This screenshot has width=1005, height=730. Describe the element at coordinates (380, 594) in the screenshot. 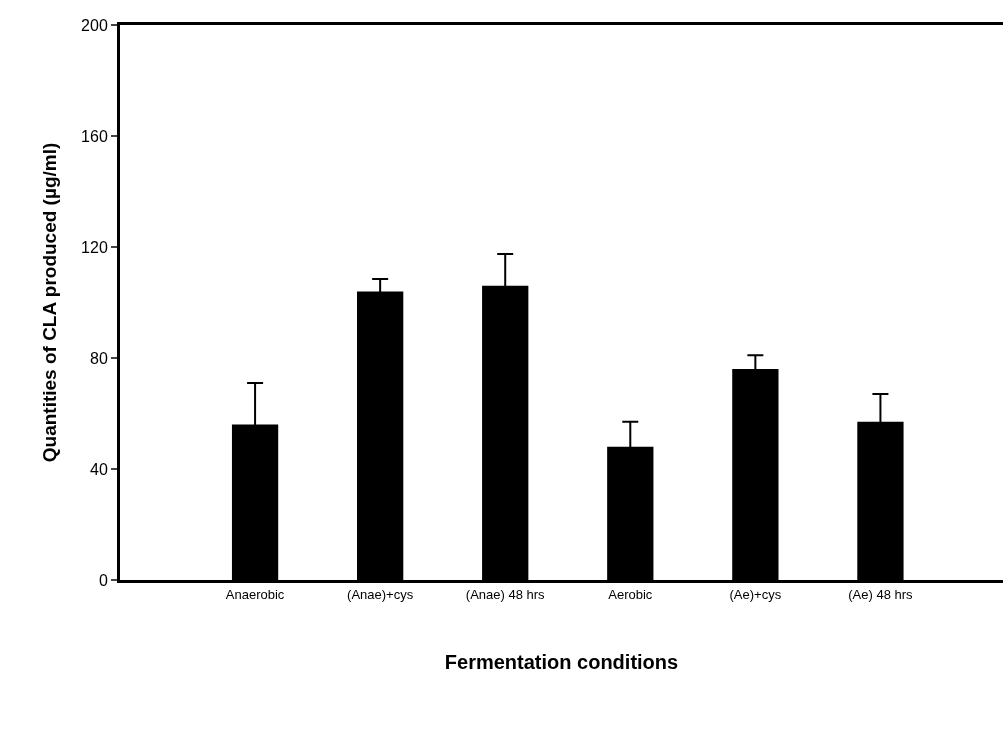

I see `x-tick-label: (Anae)+cys` at that location.